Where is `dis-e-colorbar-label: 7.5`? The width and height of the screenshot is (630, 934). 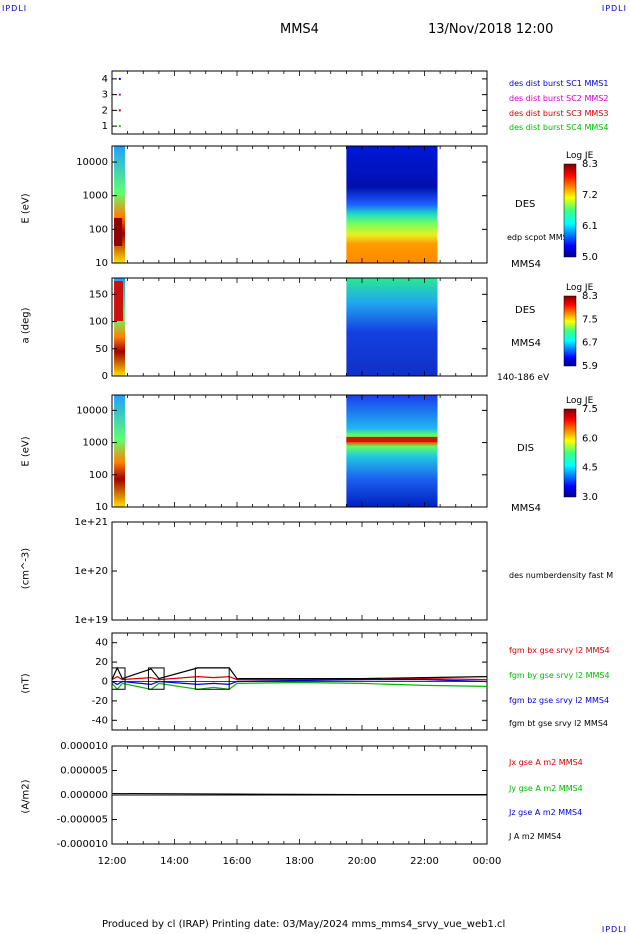 dis-e-colorbar-label: 7.5 is located at coordinates (590, 409).